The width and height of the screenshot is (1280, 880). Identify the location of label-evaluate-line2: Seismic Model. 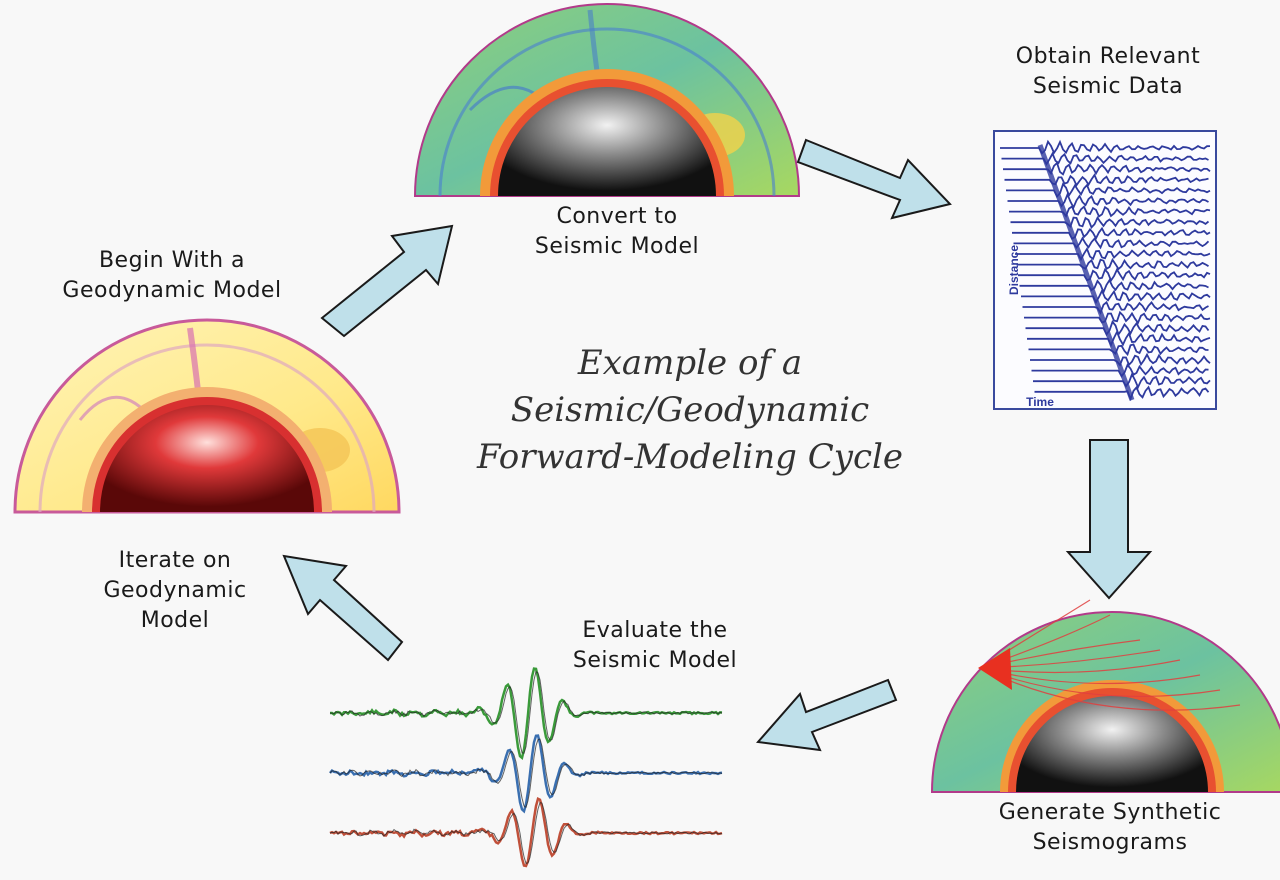
(655, 660).